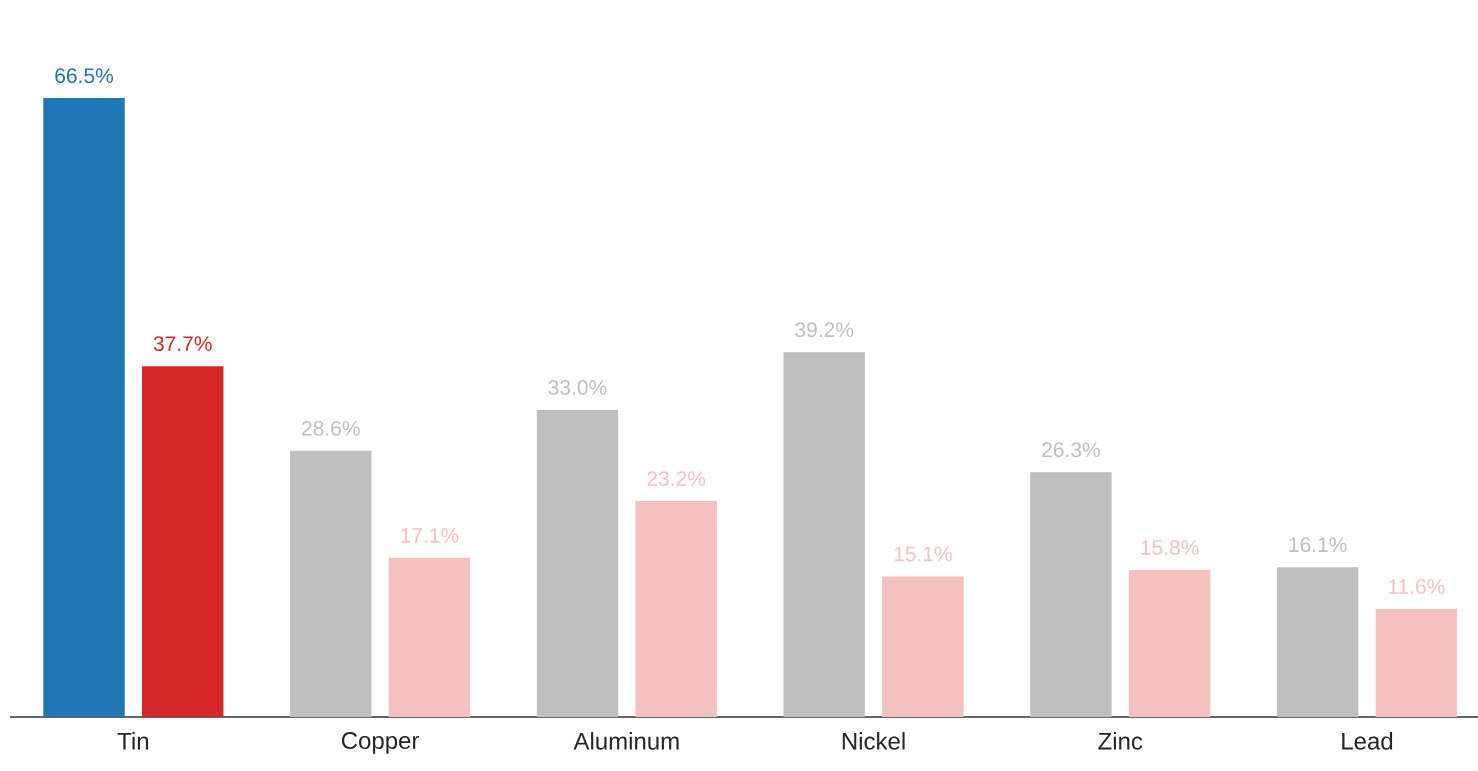 This screenshot has height=771, width=1478. I want to click on x-tick-label: Aluminum, so click(626, 741).